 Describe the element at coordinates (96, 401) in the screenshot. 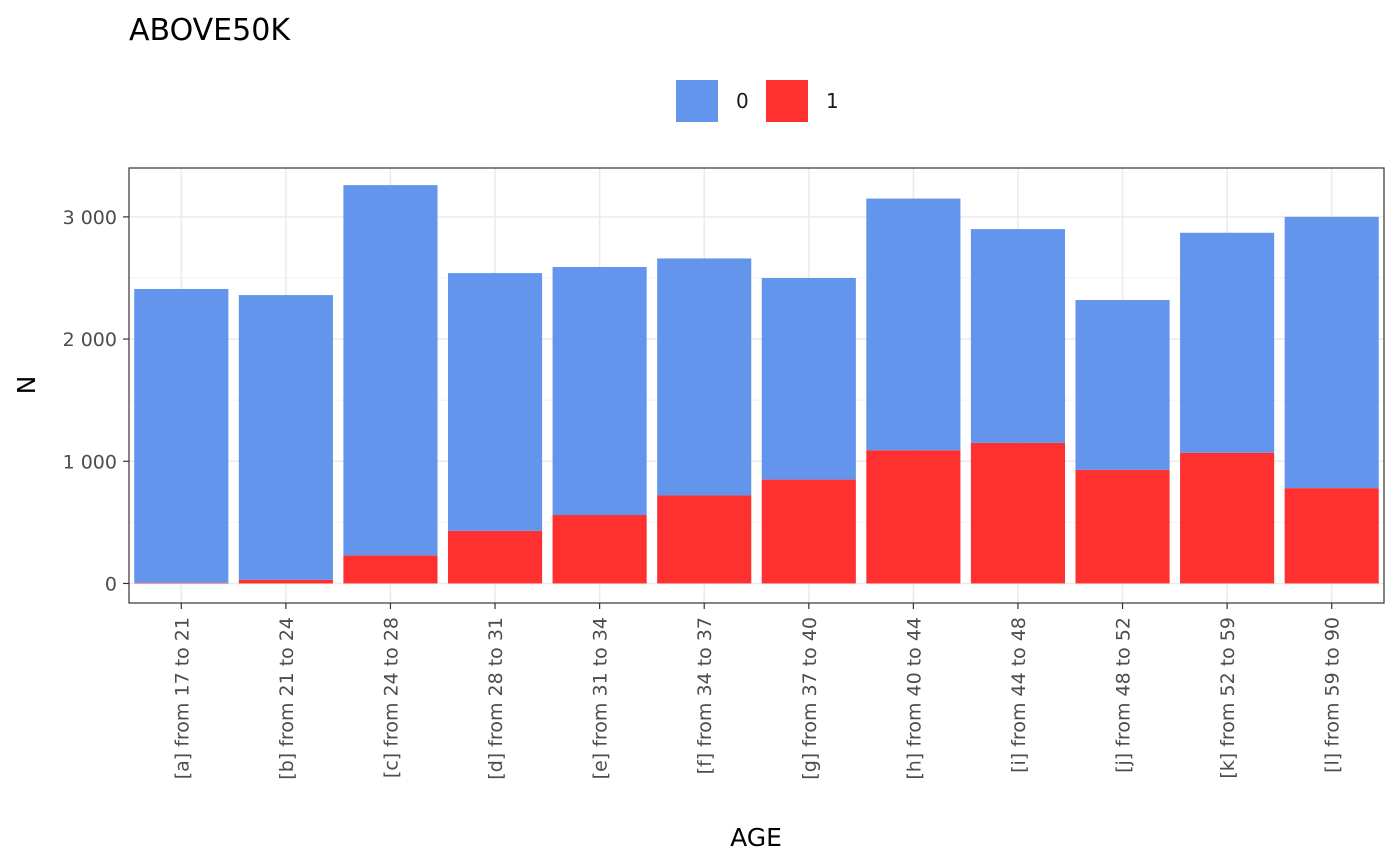

I see `y-axis: 0 1 000 2 000 3 000` at that location.